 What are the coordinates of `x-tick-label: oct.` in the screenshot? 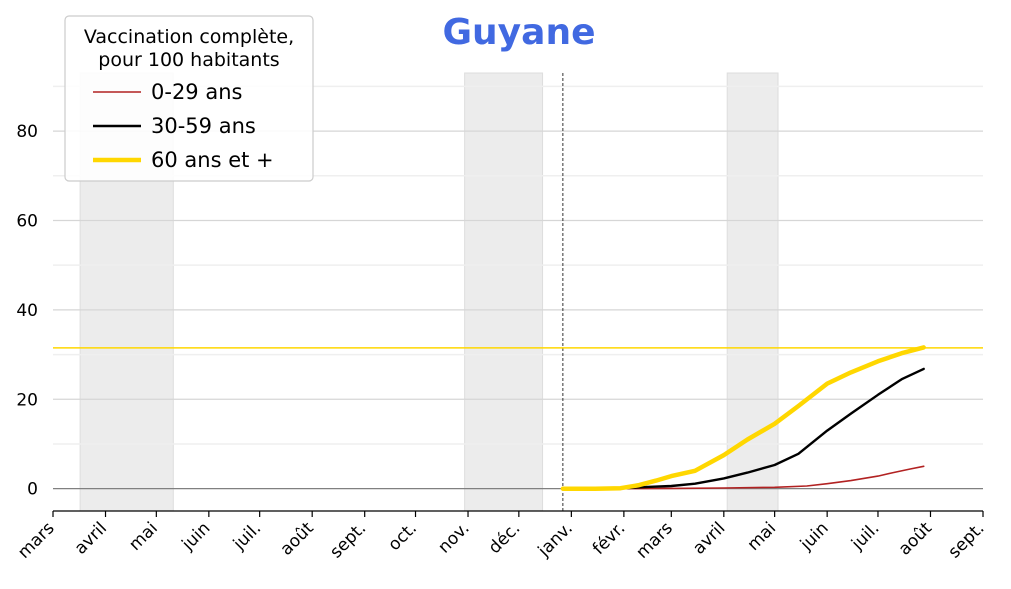 It's located at (402, 536).